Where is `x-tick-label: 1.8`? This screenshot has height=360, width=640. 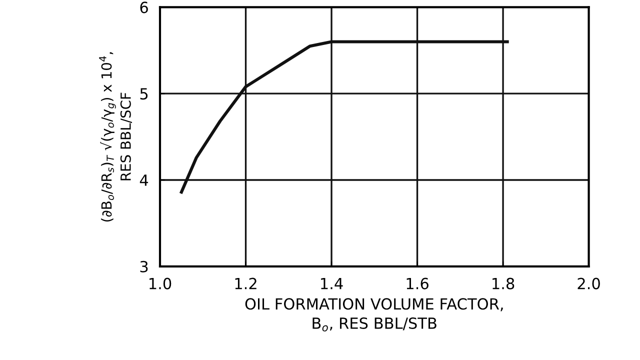
x-tick-label: 1.8 is located at coordinates (503, 284).